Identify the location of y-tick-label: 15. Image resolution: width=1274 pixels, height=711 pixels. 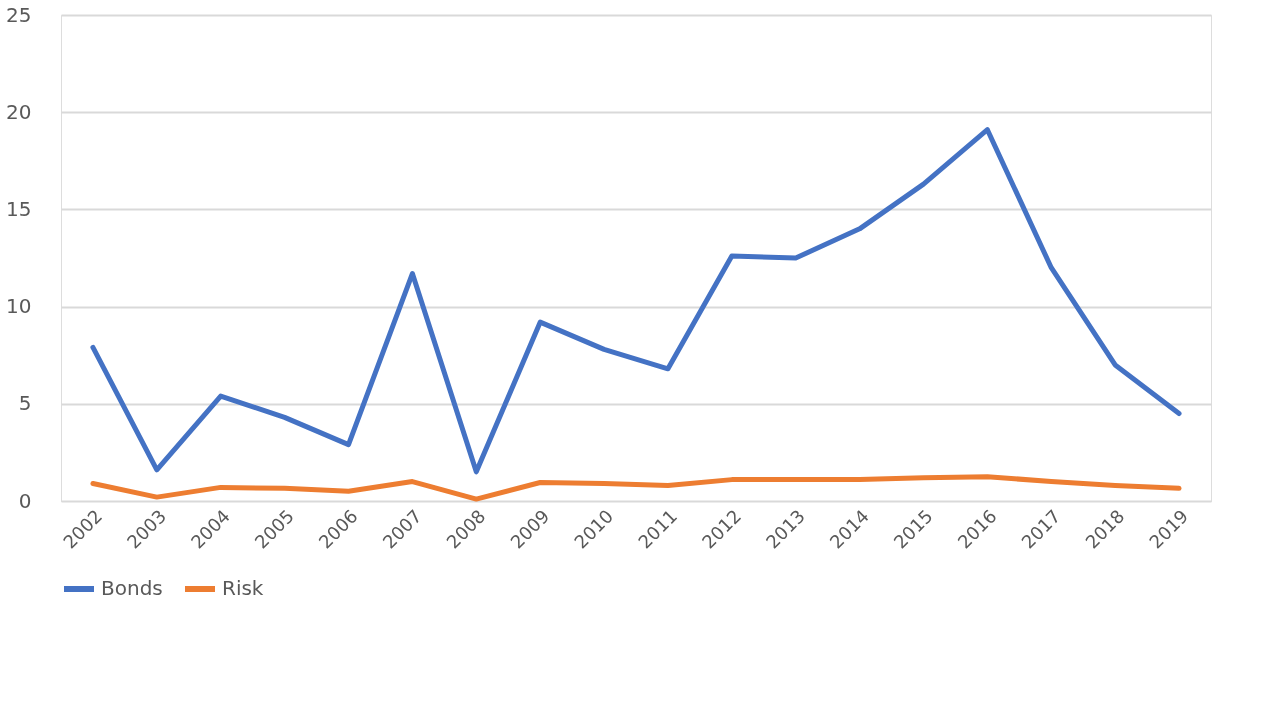
(19, 208).